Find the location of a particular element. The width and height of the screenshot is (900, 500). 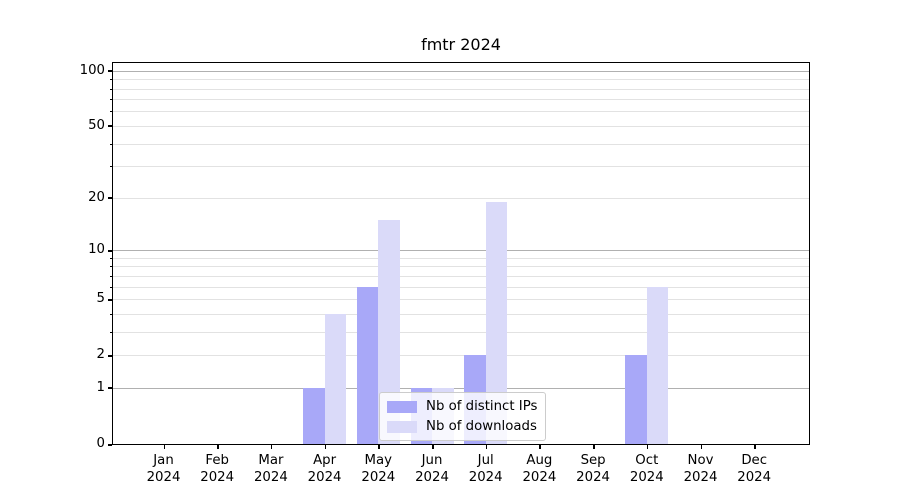

x-tick-label-apr: Apr 2024 is located at coordinates (324, 469).